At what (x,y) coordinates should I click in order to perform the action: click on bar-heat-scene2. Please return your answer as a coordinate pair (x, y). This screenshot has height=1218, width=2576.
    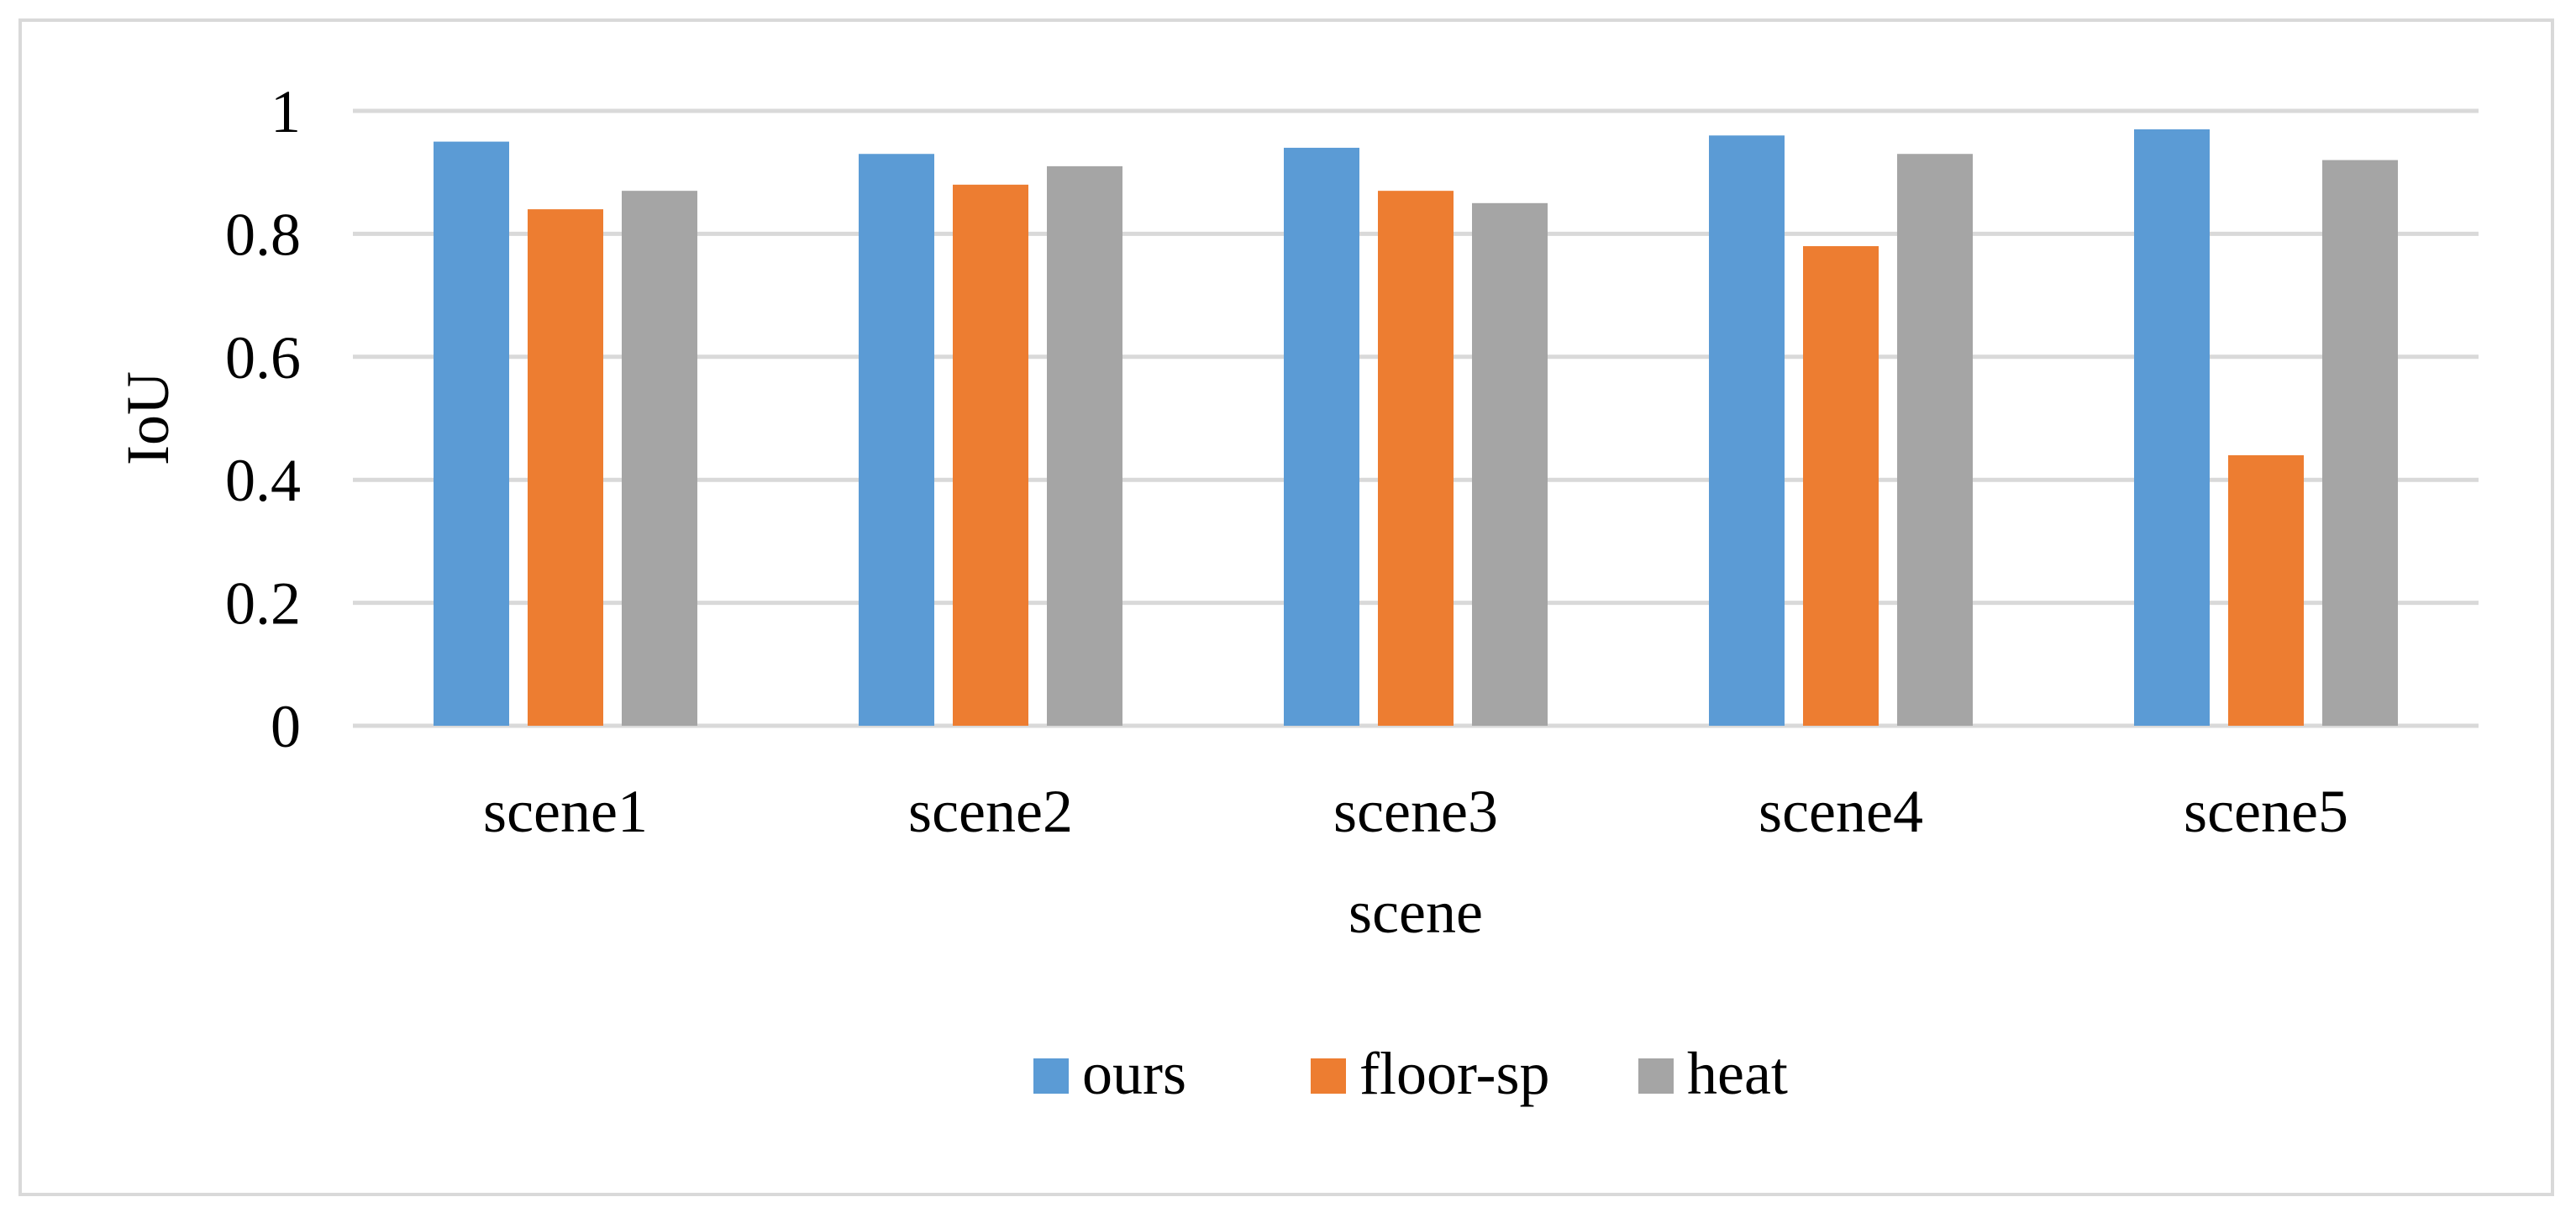
    Looking at the image, I should click on (1084, 445).